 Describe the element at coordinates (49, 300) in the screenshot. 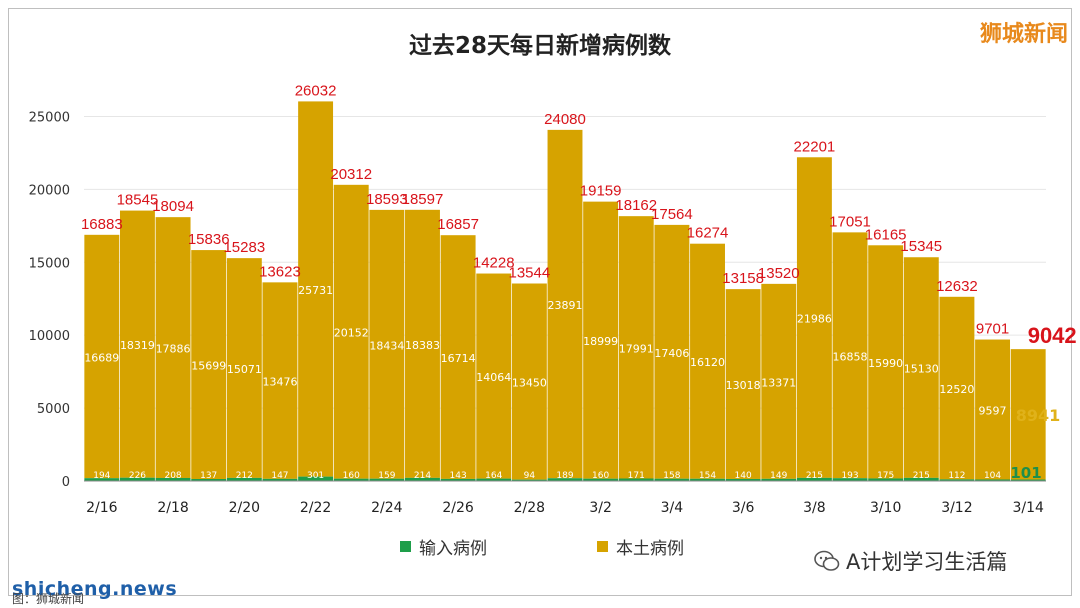

I see `y-axis: 0 5000 10000 15000 20000 25000` at that location.